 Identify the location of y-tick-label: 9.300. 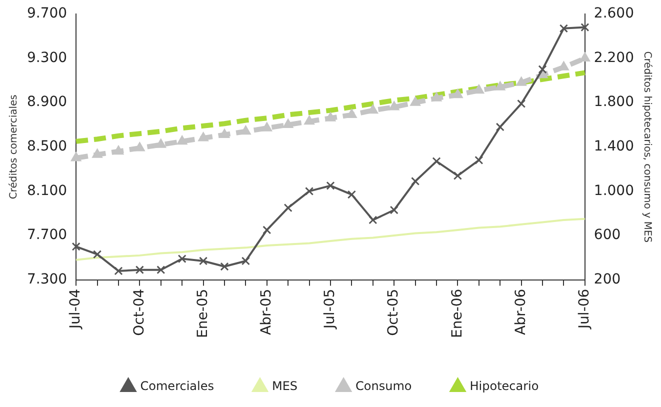
(47, 58).